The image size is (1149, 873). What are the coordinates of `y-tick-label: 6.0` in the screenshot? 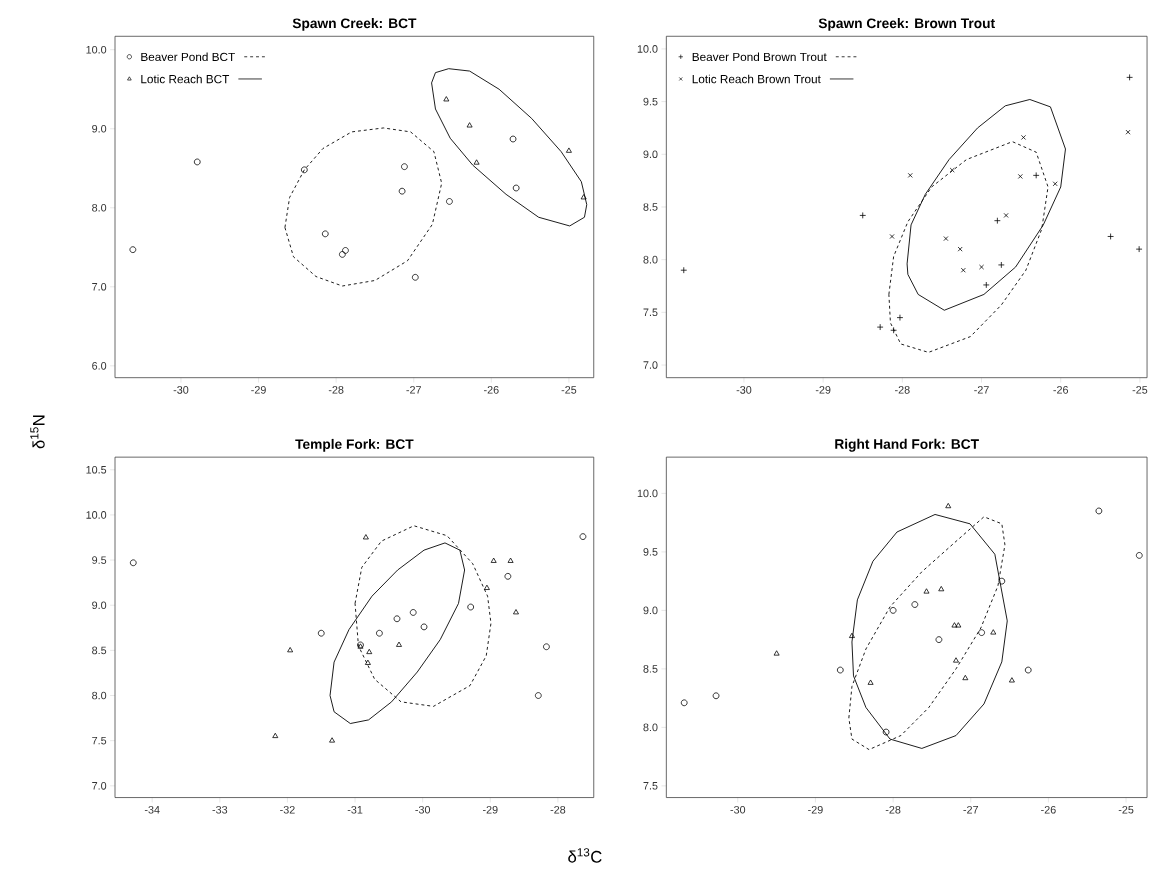 It's located at (99, 365).